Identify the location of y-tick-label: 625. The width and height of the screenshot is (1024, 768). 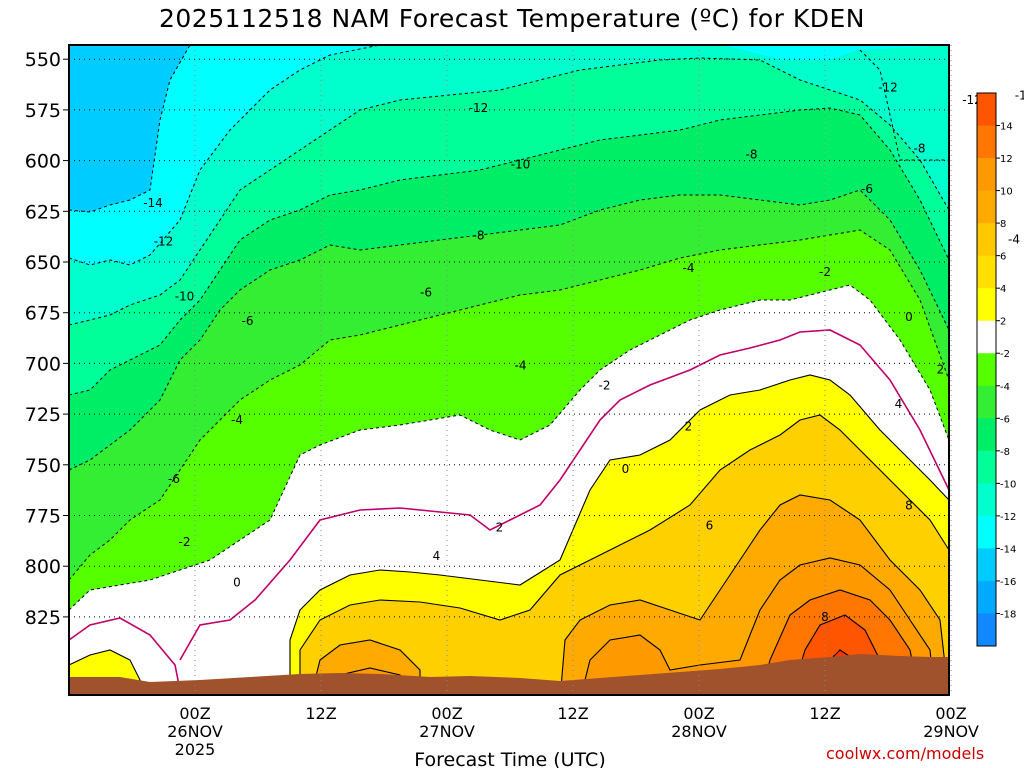
(43, 212).